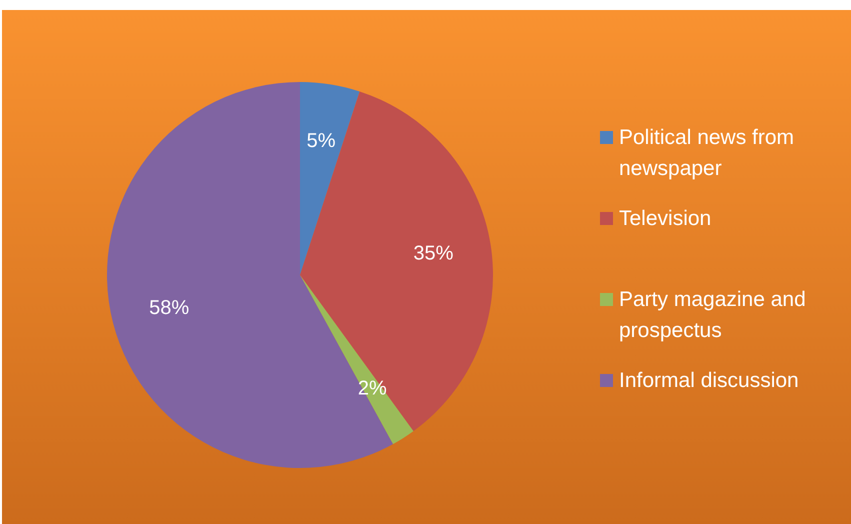  Describe the element at coordinates (713, 315) in the screenshot. I see `legend-label: Party magazine and prospectus` at that location.